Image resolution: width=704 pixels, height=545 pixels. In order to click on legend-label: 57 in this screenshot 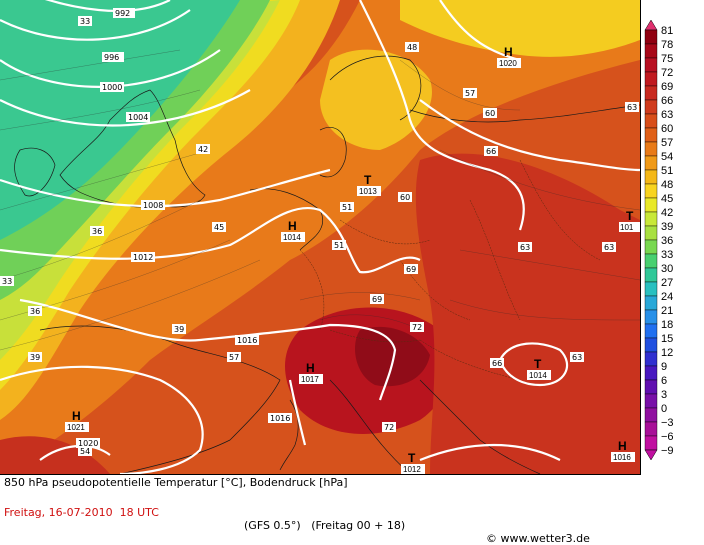, I will do `click(667, 143)`.